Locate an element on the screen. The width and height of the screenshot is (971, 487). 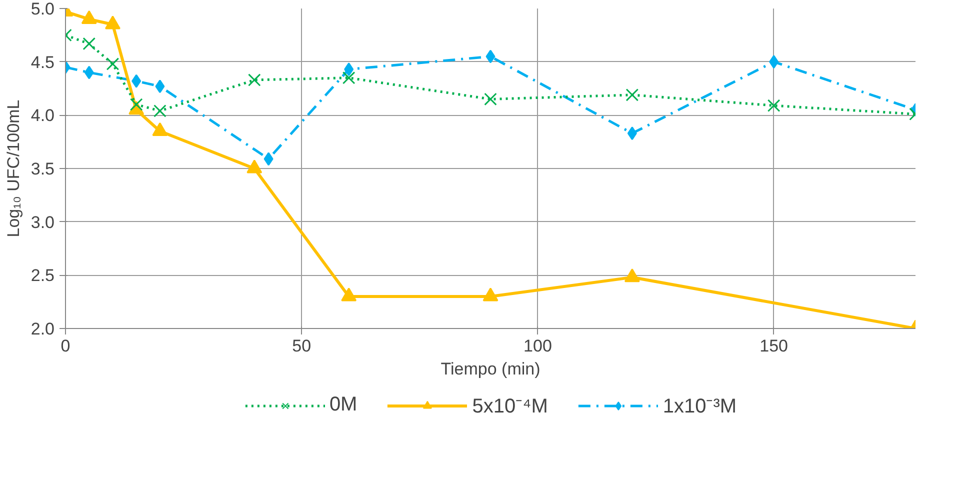
x-tick-label: 150 is located at coordinates (774, 346).